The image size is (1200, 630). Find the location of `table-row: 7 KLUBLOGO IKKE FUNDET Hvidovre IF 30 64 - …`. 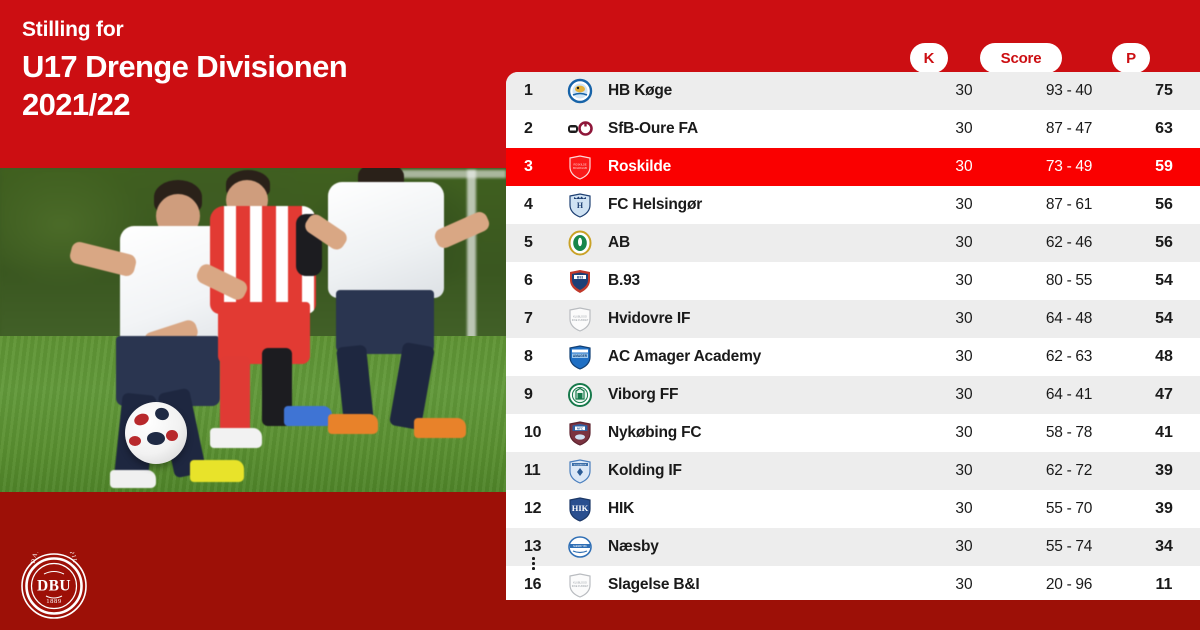

table-row: 7 KLUBLOGO IKKE FUNDET Hvidovre IF 30 64 - … is located at coordinates (853, 319).